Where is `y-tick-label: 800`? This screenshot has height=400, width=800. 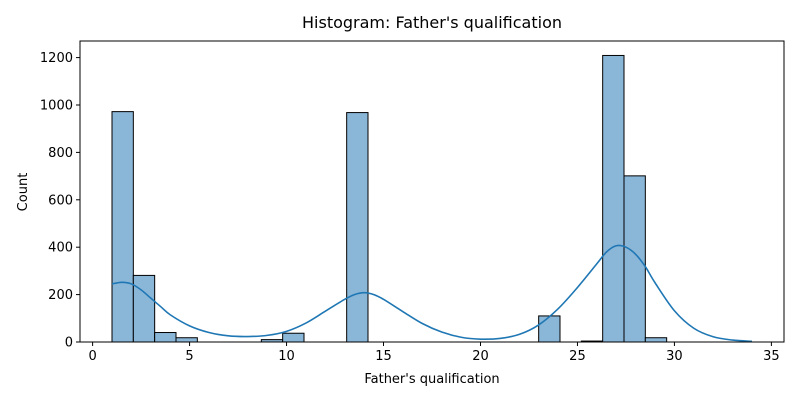
y-tick-label: 800 is located at coordinates (60, 153).